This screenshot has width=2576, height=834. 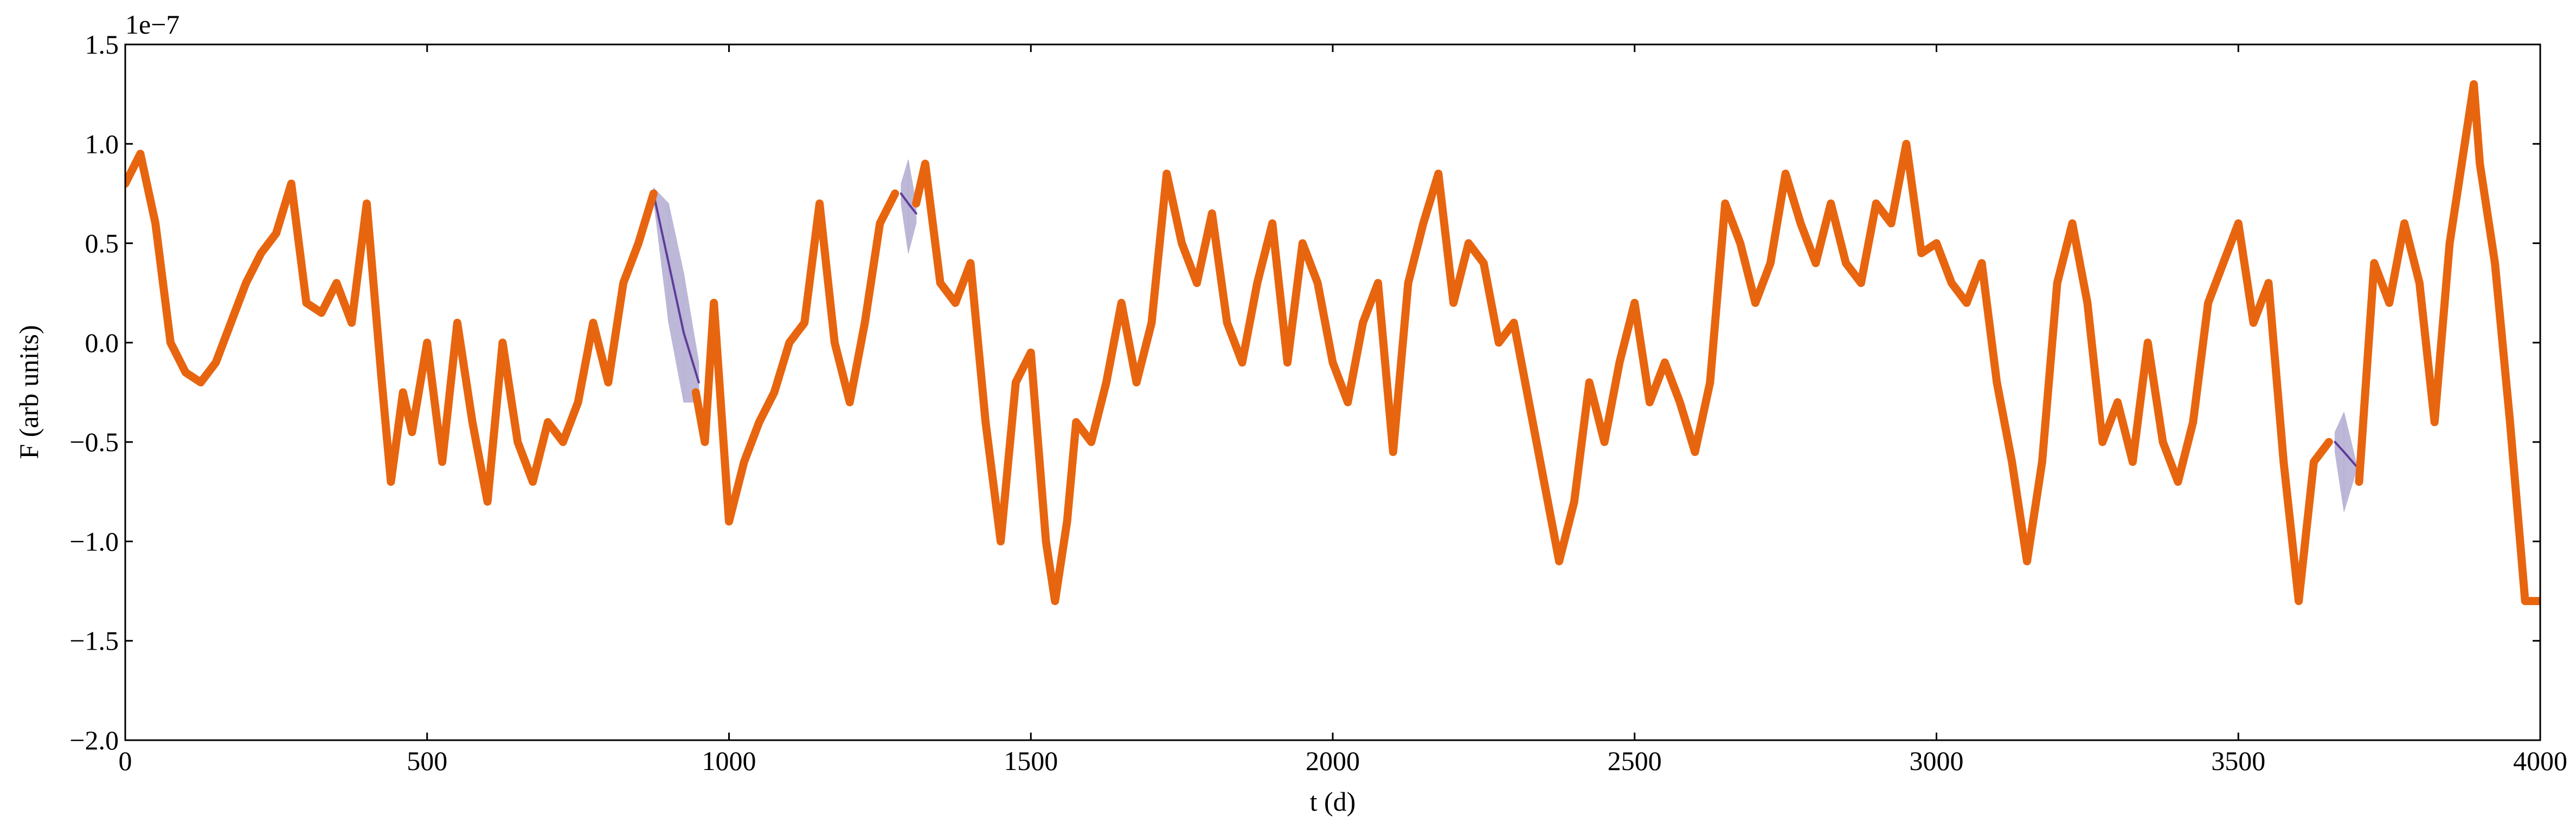 What do you see at coordinates (94, 740) in the screenshot?
I see `y-tick-label: −2.0` at bounding box center [94, 740].